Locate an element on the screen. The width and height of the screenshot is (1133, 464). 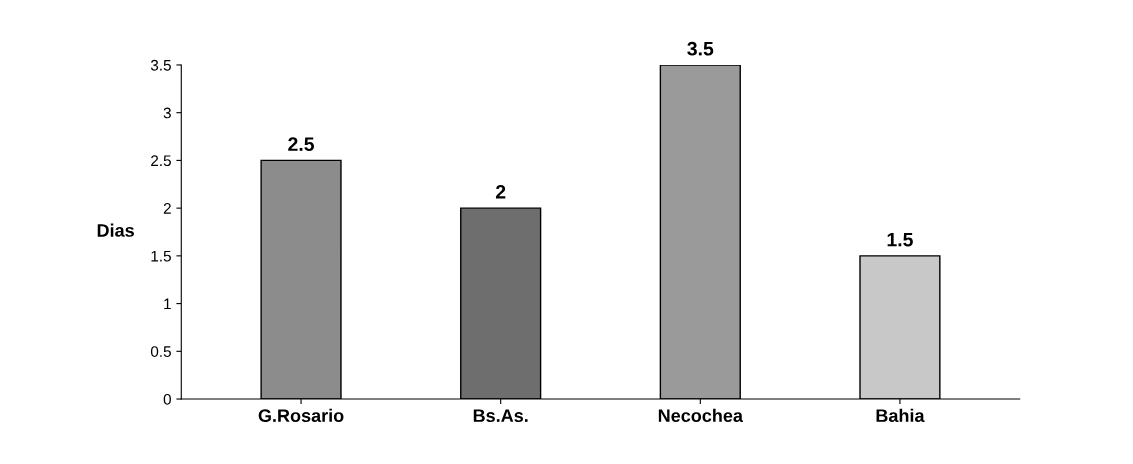
data-label: 2 is located at coordinates (500, 191).